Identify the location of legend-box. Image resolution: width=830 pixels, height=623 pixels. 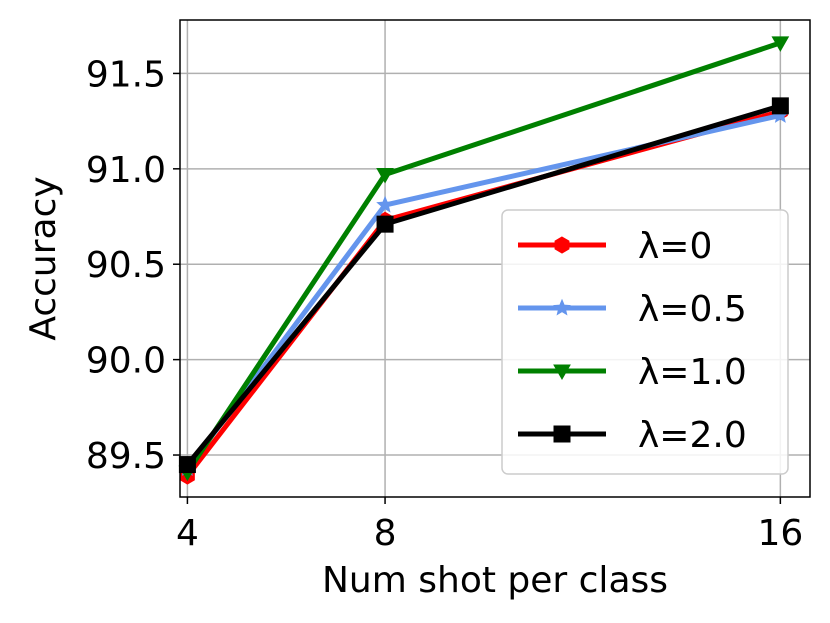
(645, 342).